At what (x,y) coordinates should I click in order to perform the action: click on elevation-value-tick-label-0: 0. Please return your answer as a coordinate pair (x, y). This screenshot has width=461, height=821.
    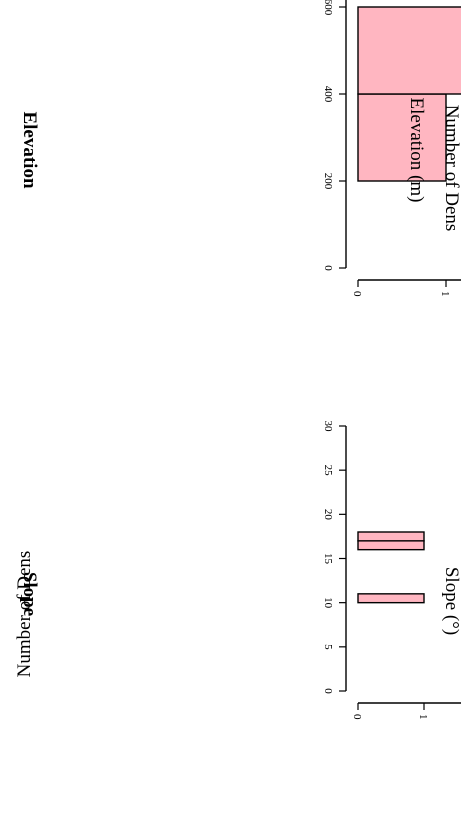
    Looking at the image, I should click on (328, 268).